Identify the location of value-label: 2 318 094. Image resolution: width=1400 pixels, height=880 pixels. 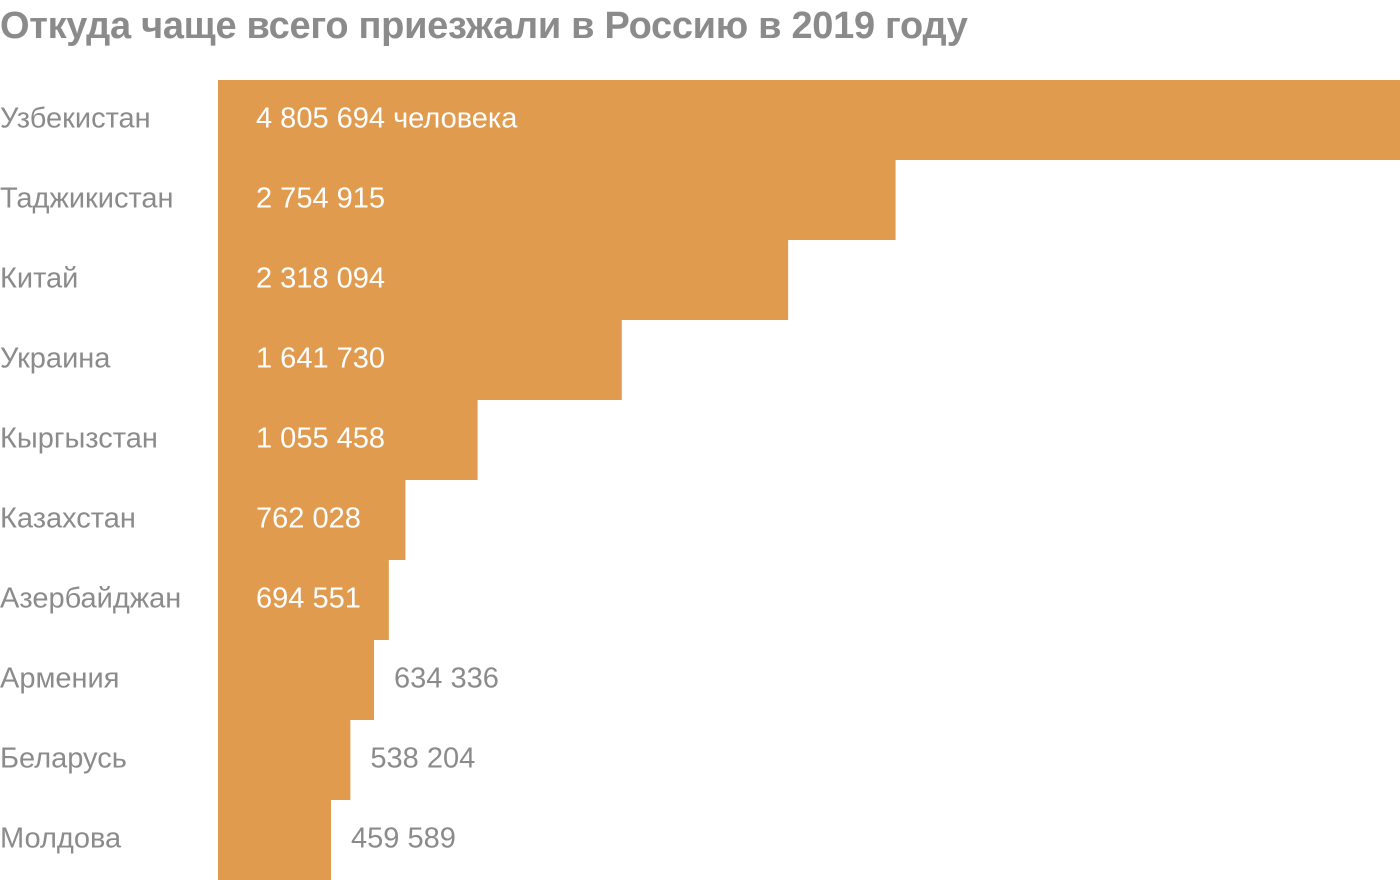
(320, 279).